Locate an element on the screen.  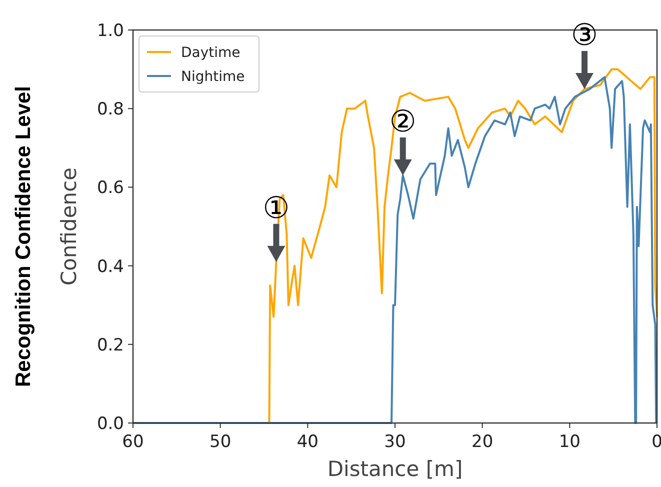
text: Recognition Confidence Level is located at coordinates (23, 237).